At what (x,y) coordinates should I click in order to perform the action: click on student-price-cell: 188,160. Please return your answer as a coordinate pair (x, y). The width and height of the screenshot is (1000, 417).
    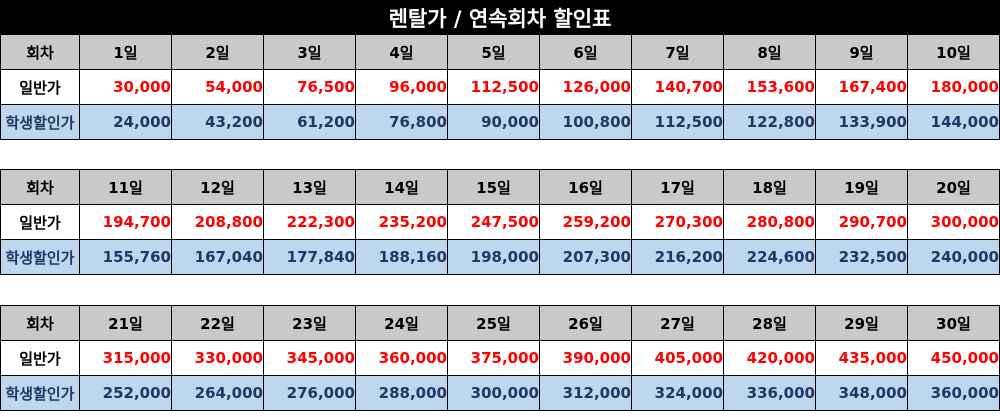
    Looking at the image, I should click on (401, 257).